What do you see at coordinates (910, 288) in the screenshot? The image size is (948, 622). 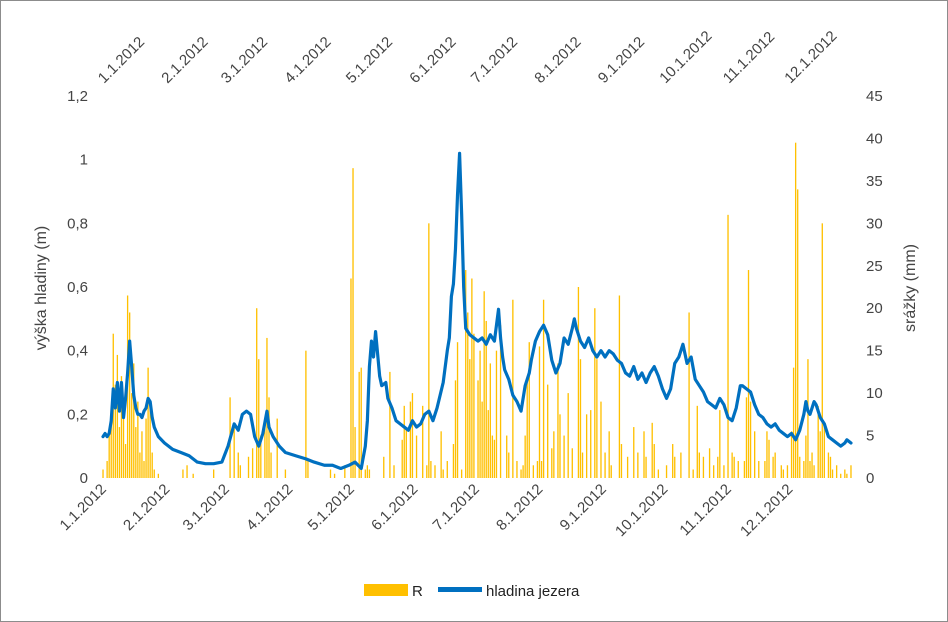 I see `right-axis-title: srážky (mm)` at bounding box center [910, 288].